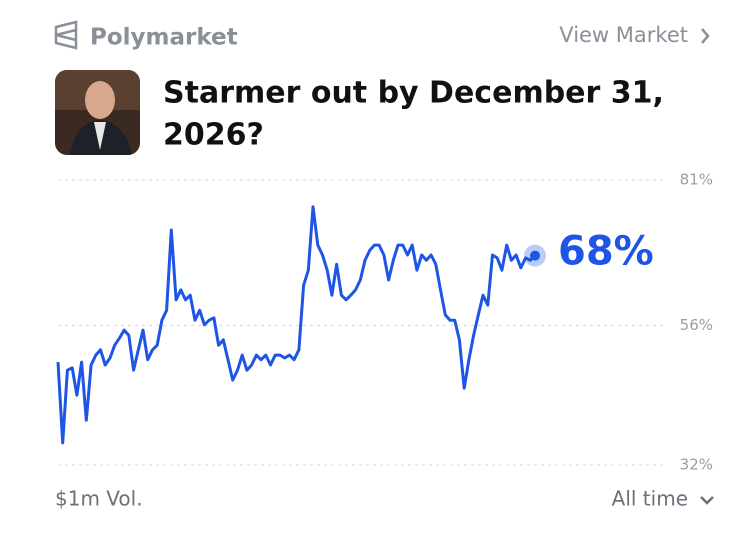 This screenshot has height=547, width=754. Describe the element at coordinates (99, 499) in the screenshot. I see `volume: $1m Vol.` at that location.